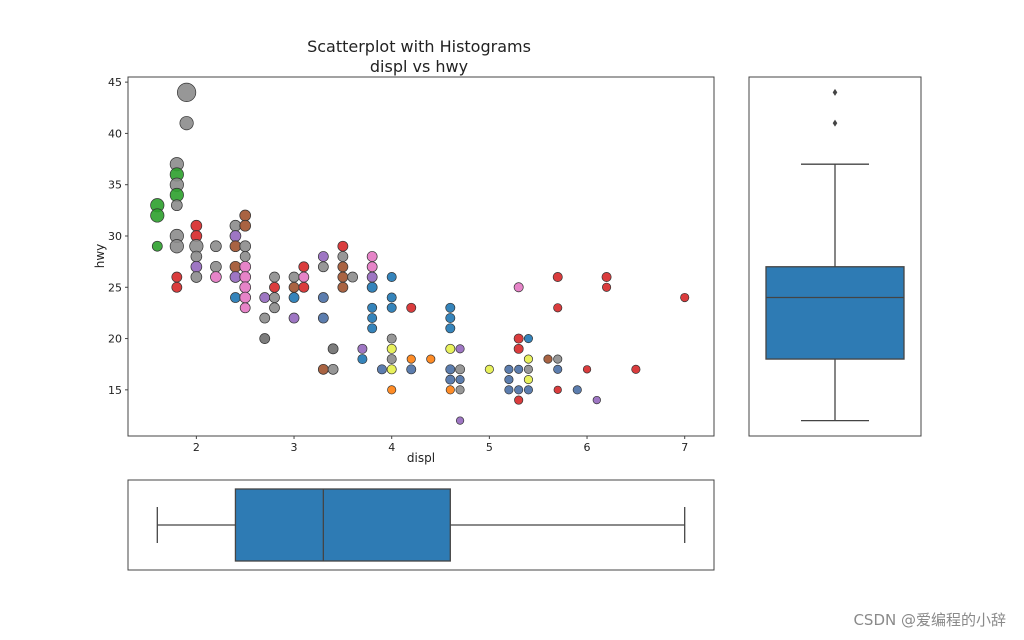 The width and height of the screenshot is (1024, 640). Describe the element at coordinates (684, 447) in the screenshot. I see `x-tick-label: 7` at that location.